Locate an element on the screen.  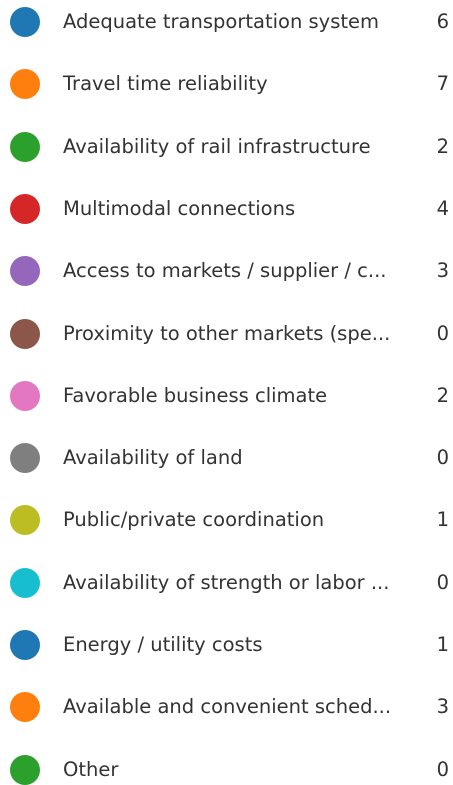
legend-row: Availability of rail infrastructure 2 is located at coordinates (226, 147).